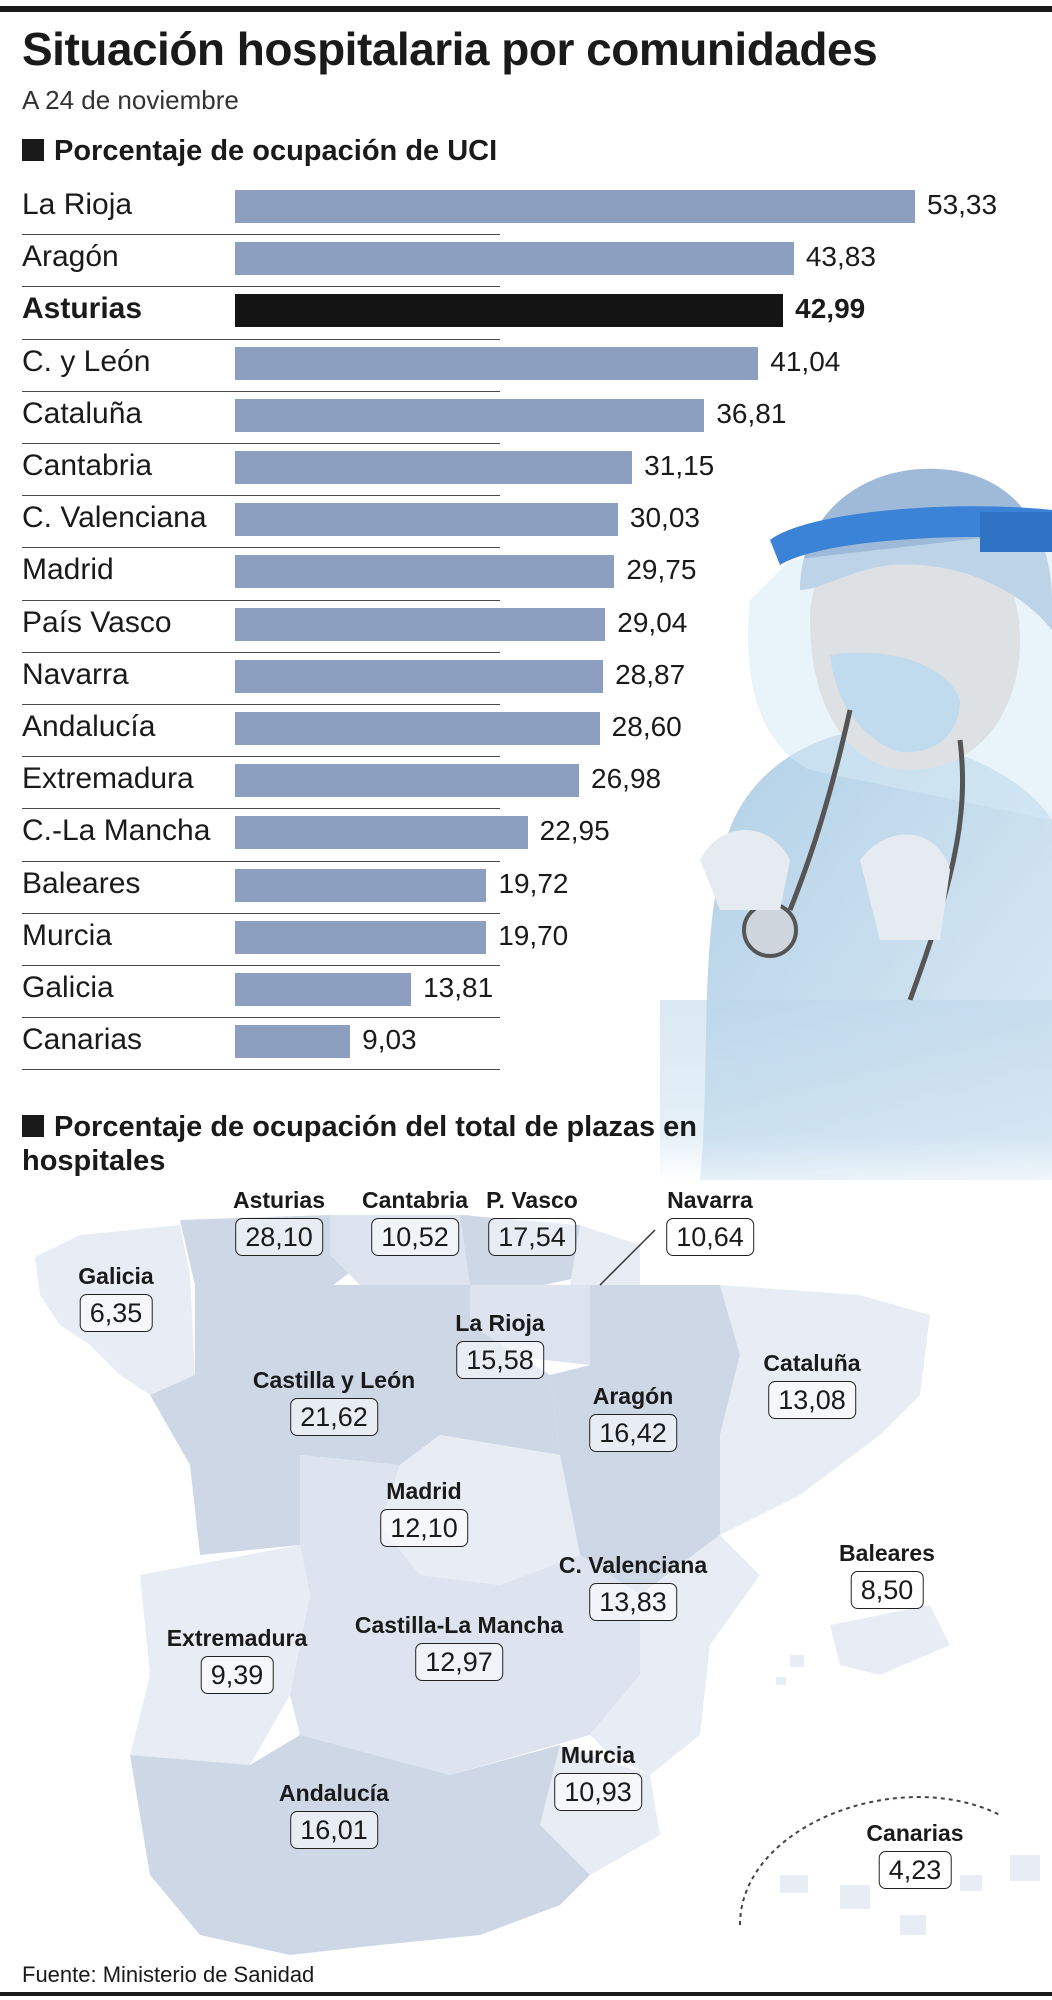  What do you see at coordinates (751, 413) in the screenshot?
I see `bar-value-label: 36,81` at bounding box center [751, 413].